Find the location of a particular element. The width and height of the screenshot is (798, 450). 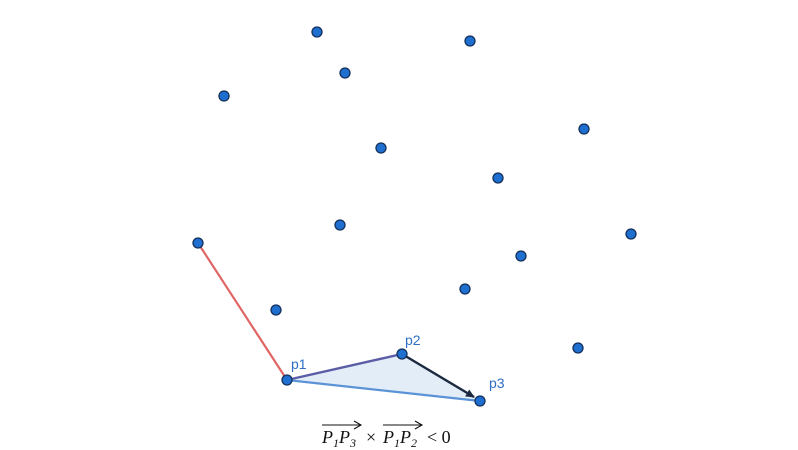

point-p3 is located at coordinates (480, 401).